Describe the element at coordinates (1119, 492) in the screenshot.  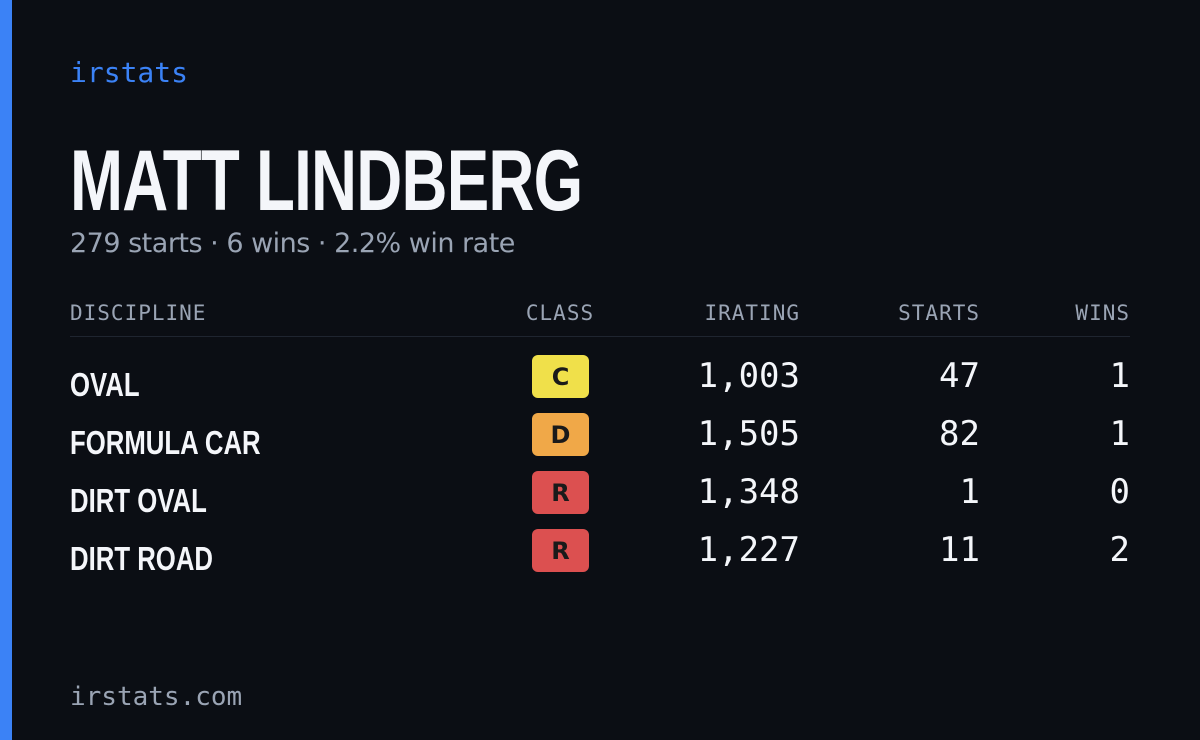
I see `wins-value: 0` at that location.